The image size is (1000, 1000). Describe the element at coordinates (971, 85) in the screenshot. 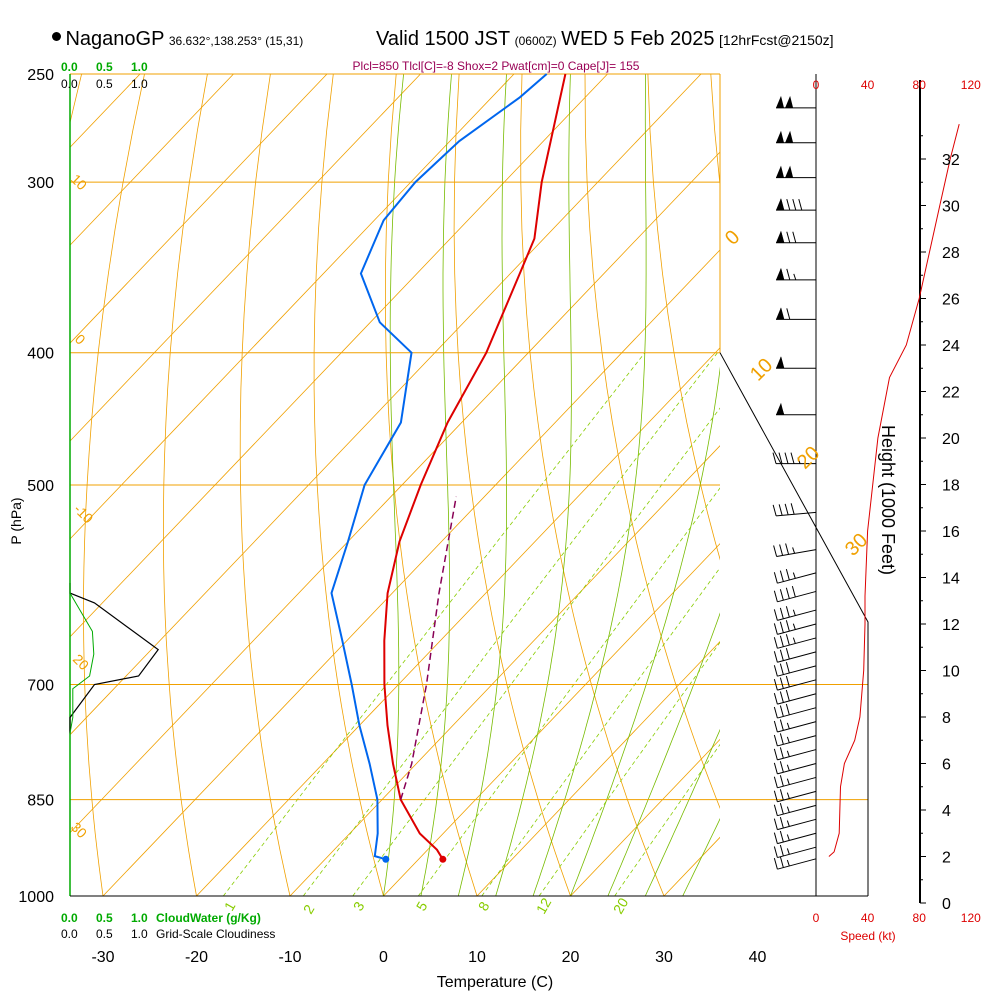

I see `speed-tick-top: 120` at that location.